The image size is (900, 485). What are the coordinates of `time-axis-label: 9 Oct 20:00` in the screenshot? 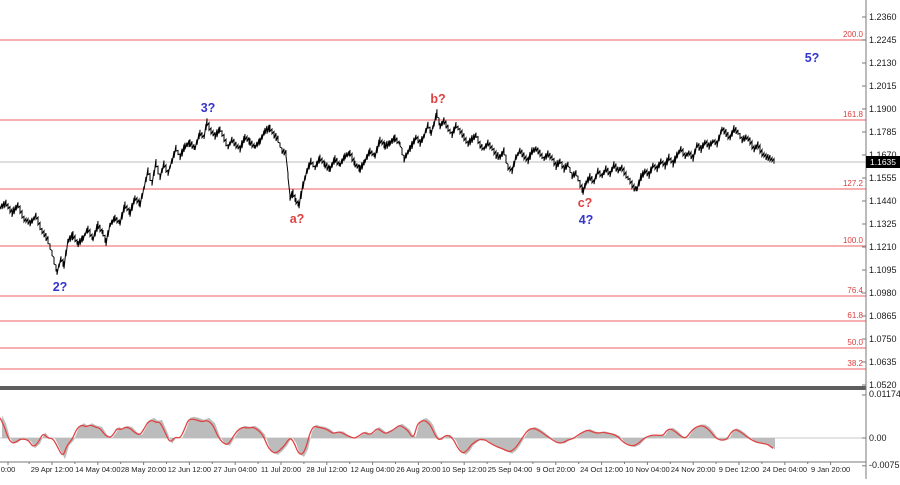 It's located at (556, 469).